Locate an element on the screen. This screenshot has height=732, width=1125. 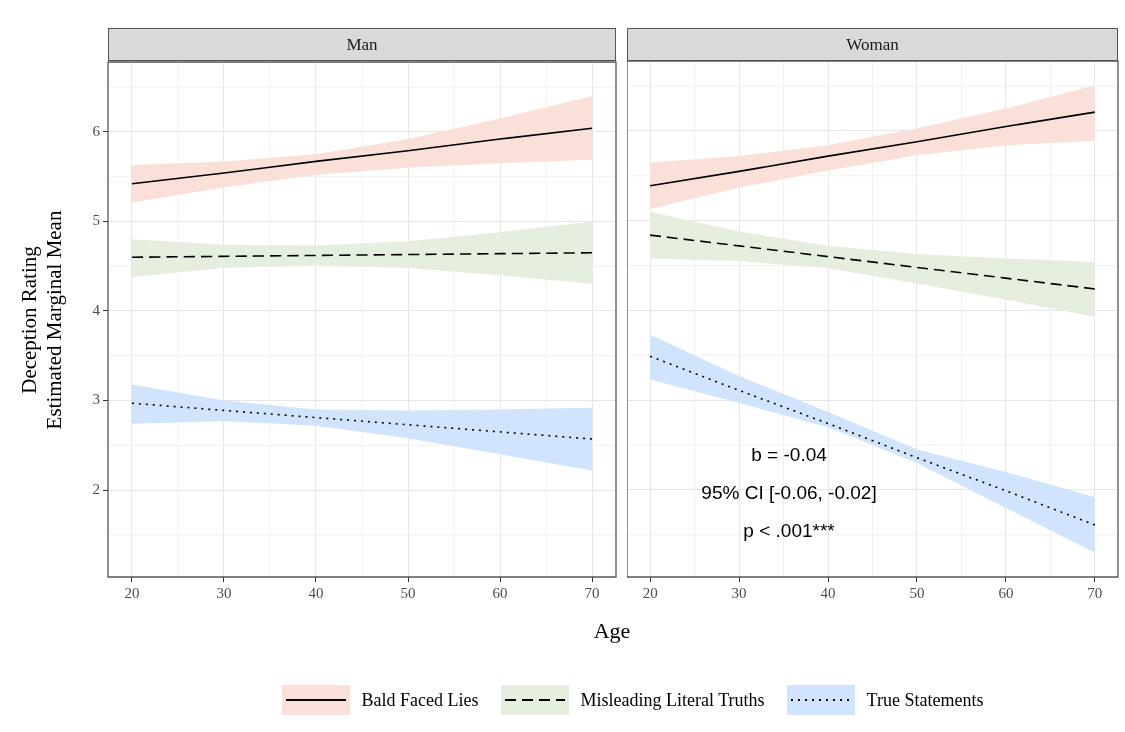
chart-title: Woman is located at coordinates (872, 44).